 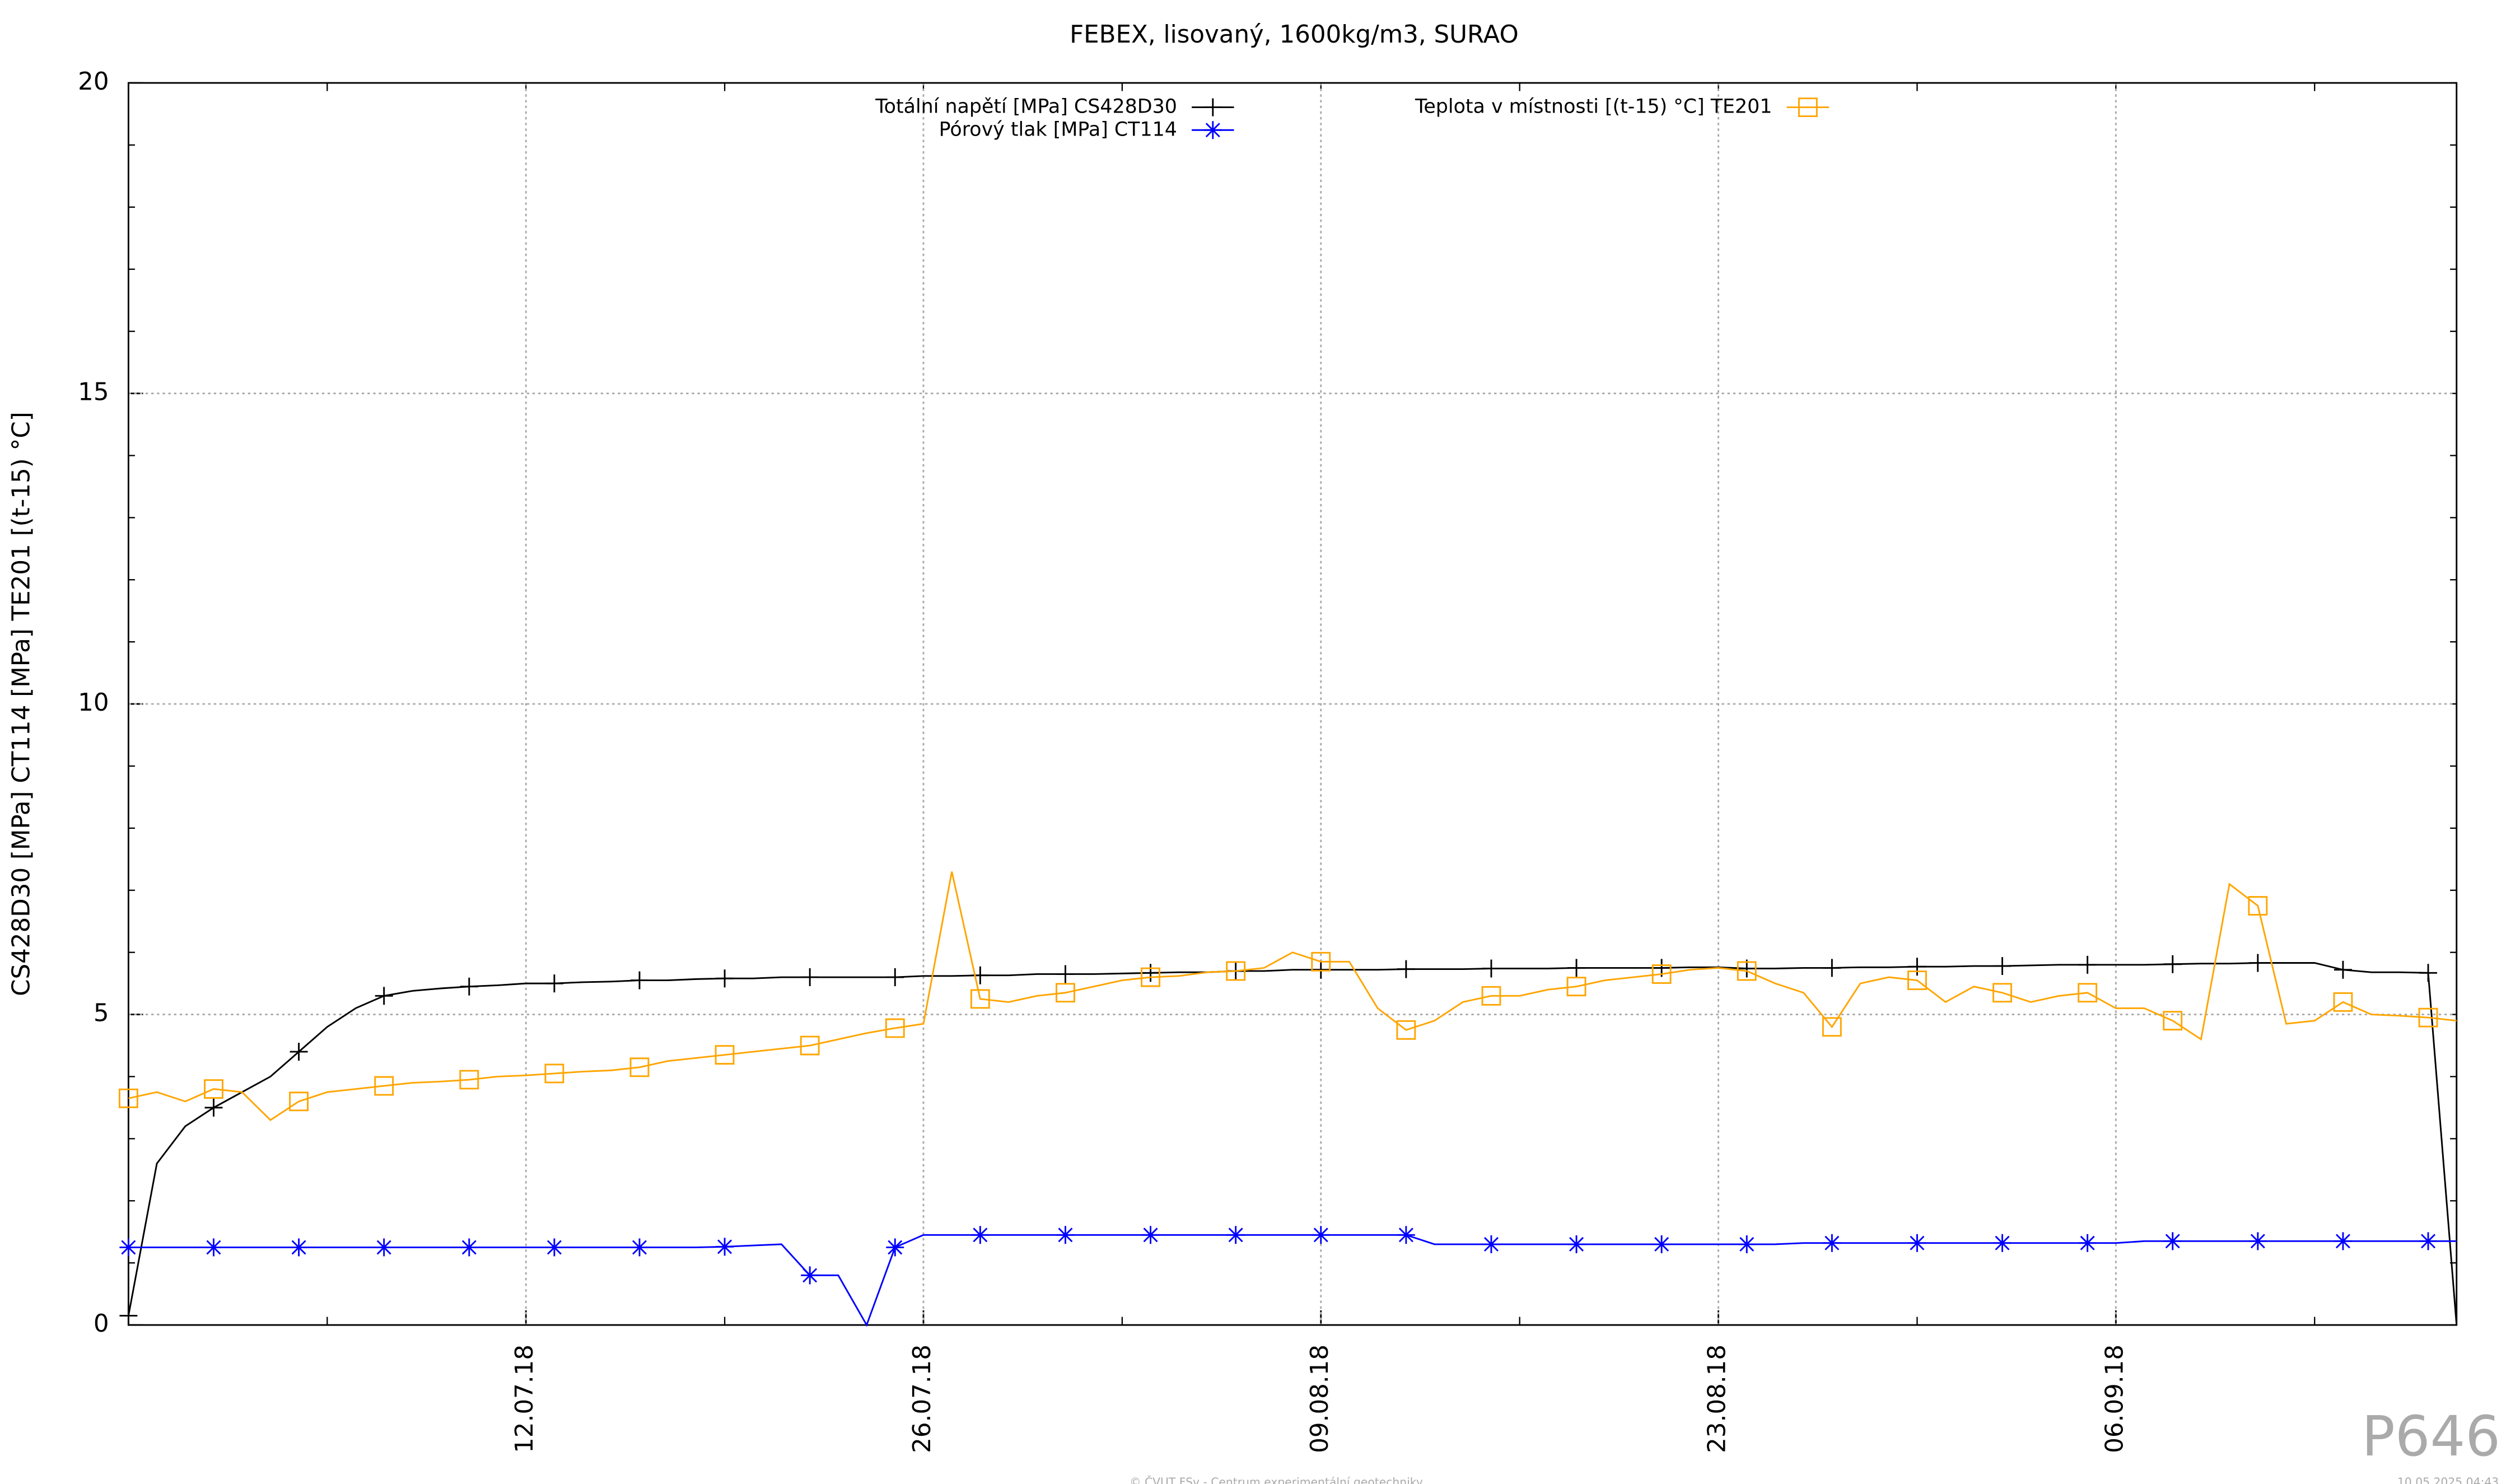 I want to click on legend-label: Totální napětí [MPa] CS428D30, so click(x=1026, y=107).